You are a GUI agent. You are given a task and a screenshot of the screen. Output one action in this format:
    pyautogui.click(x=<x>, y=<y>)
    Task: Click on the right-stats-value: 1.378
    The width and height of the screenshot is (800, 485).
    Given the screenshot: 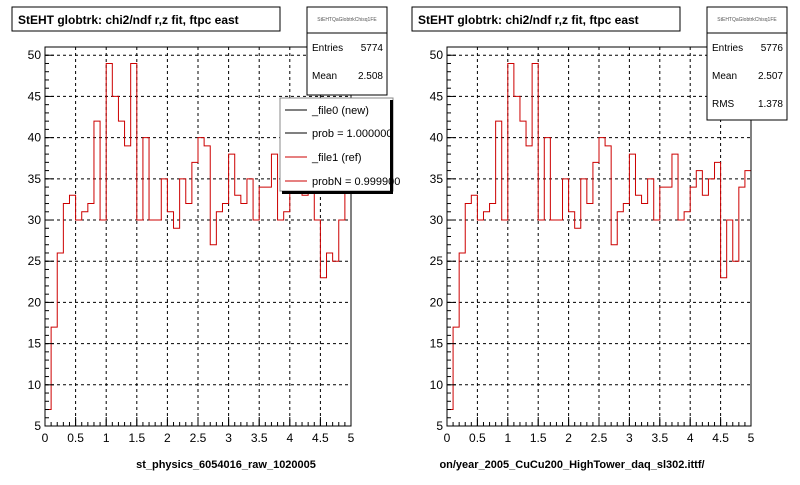 What is the action you would take?
    pyautogui.click(x=770, y=104)
    